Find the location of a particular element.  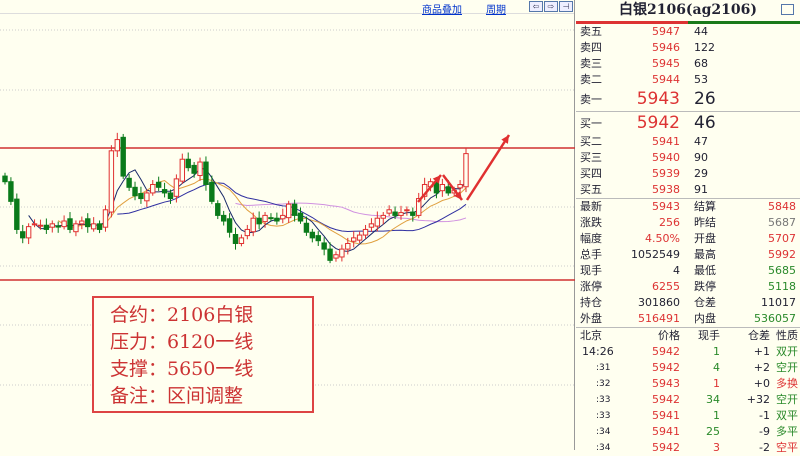

ask-row-5: 卖五 5947 44 is located at coordinates (688, 32).